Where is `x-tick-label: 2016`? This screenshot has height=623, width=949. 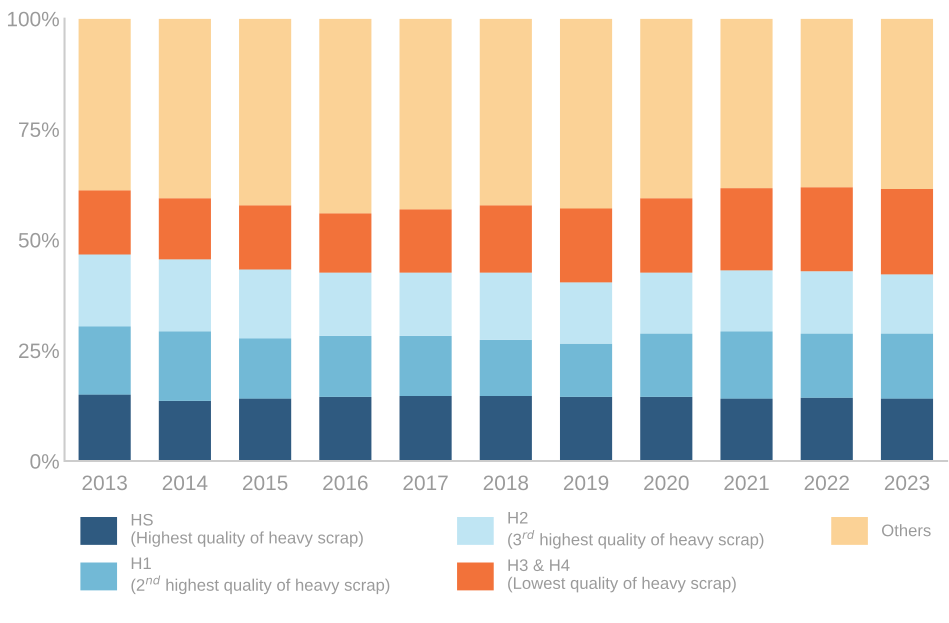
x-tick-label: 2016 is located at coordinates (345, 482).